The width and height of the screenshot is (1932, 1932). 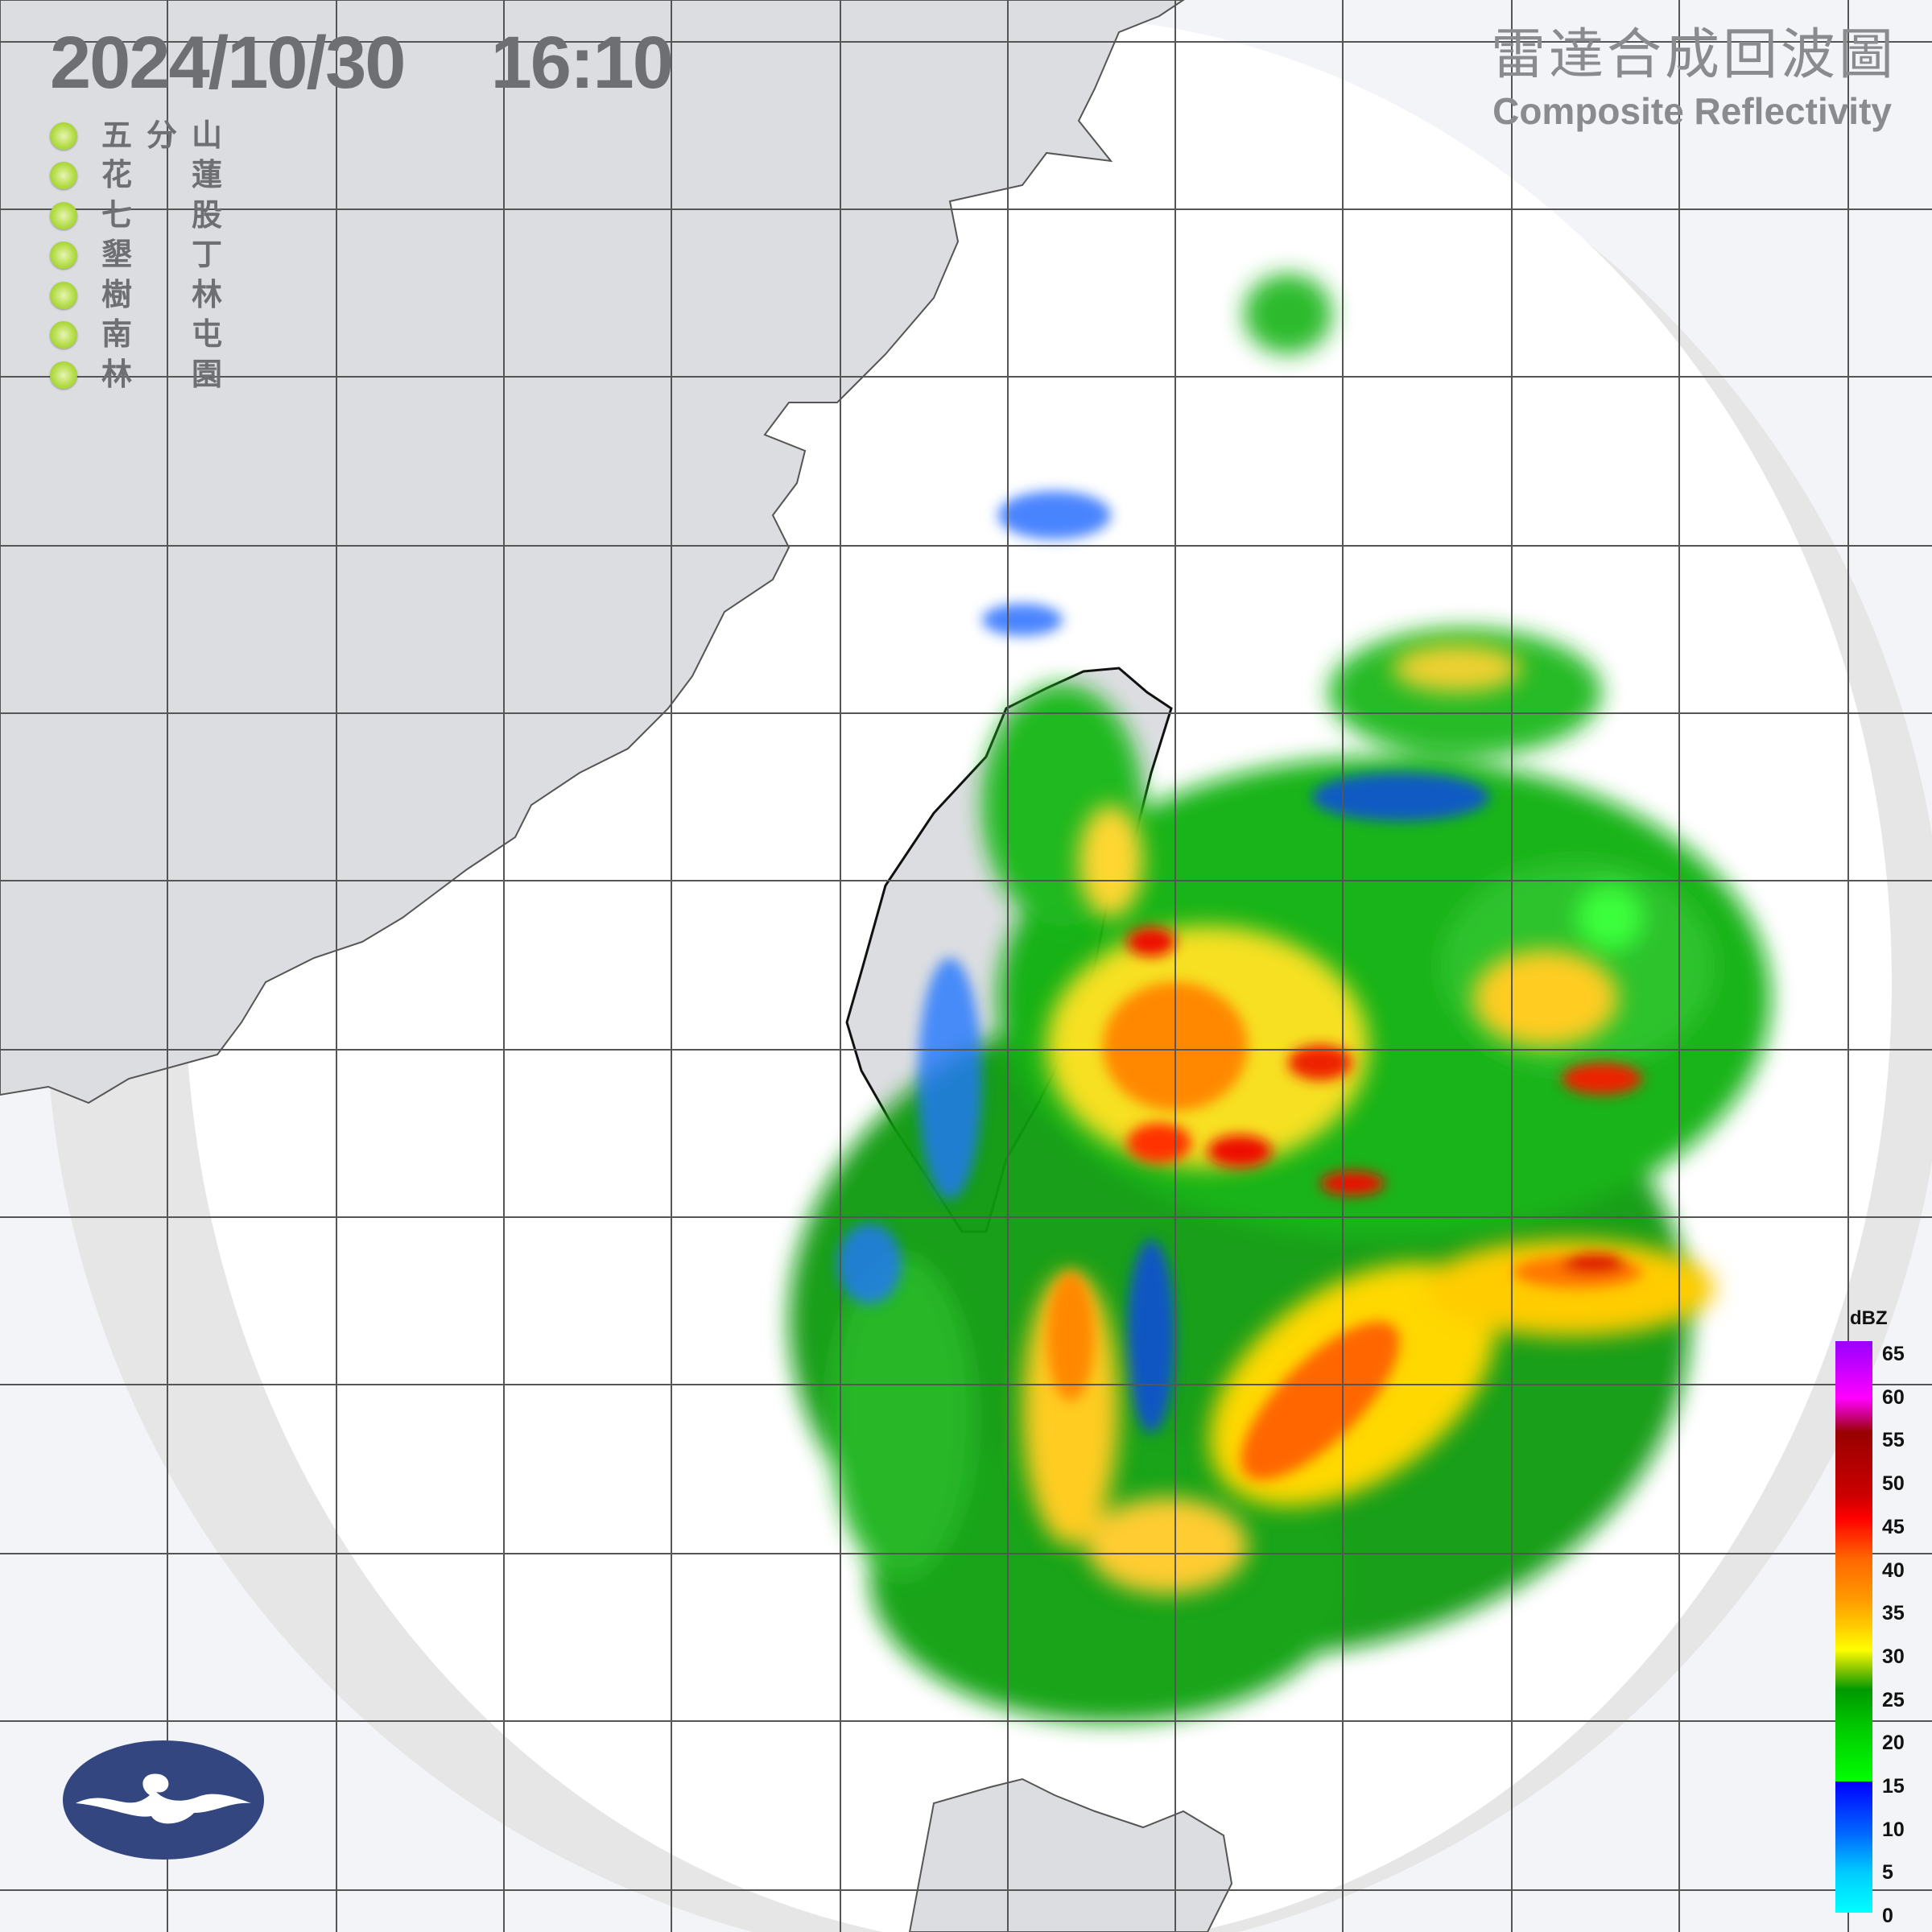 I want to click on station-item: 南屯, so click(x=136, y=336).